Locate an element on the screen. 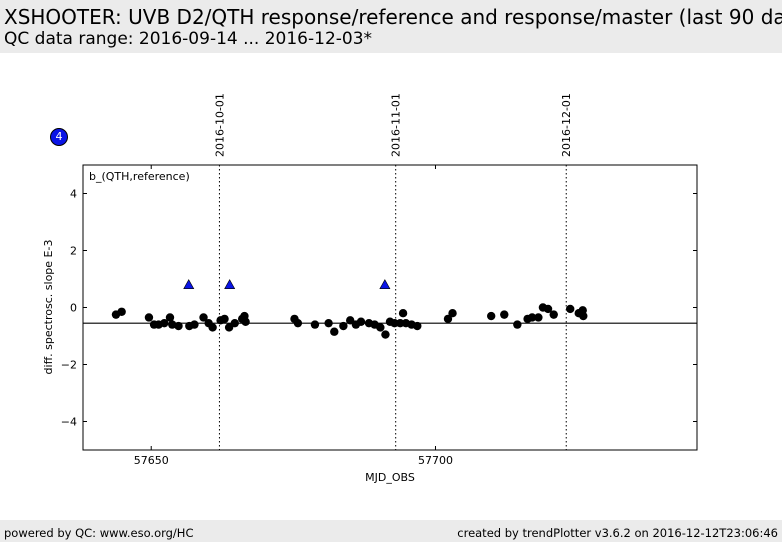 The height and width of the screenshot is (542, 782). y-tick-label: 4 is located at coordinates (73, 194).